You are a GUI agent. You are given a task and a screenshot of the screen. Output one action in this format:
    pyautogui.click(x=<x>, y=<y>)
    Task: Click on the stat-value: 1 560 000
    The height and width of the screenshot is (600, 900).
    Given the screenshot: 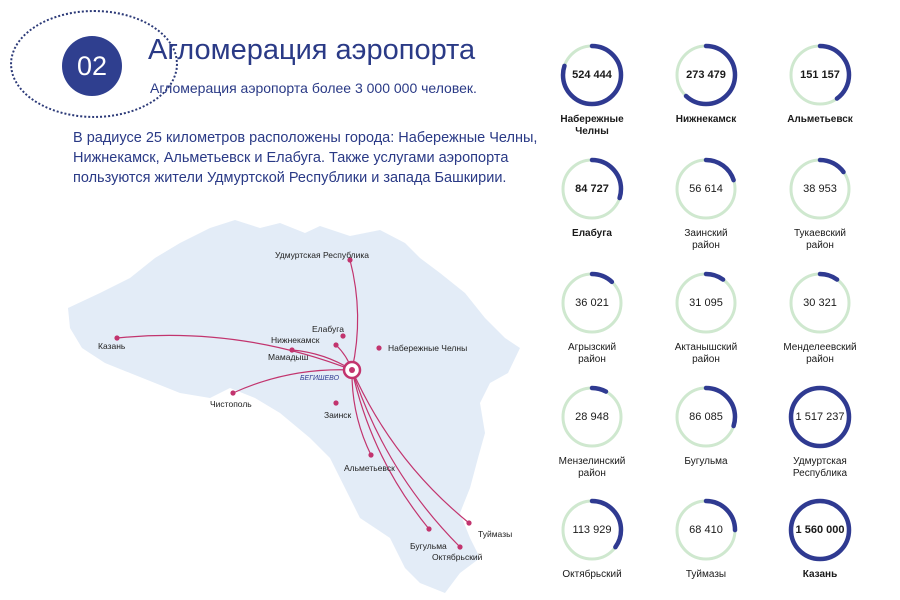 What is the action you would take?
    pyautogui.click(x=820, y=530)
    